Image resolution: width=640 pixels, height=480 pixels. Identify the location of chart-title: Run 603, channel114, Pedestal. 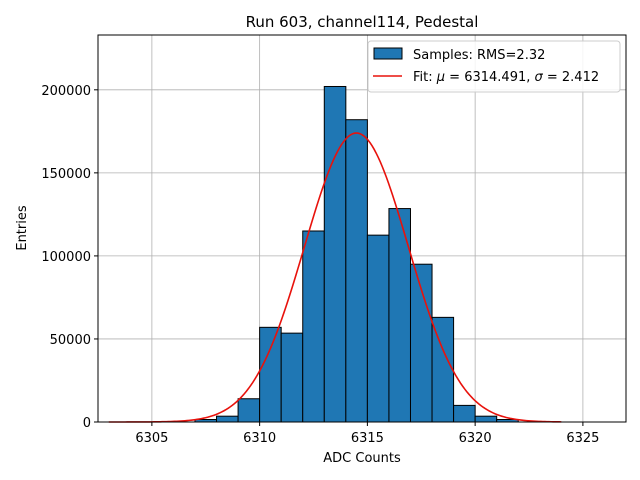
(362, 22).